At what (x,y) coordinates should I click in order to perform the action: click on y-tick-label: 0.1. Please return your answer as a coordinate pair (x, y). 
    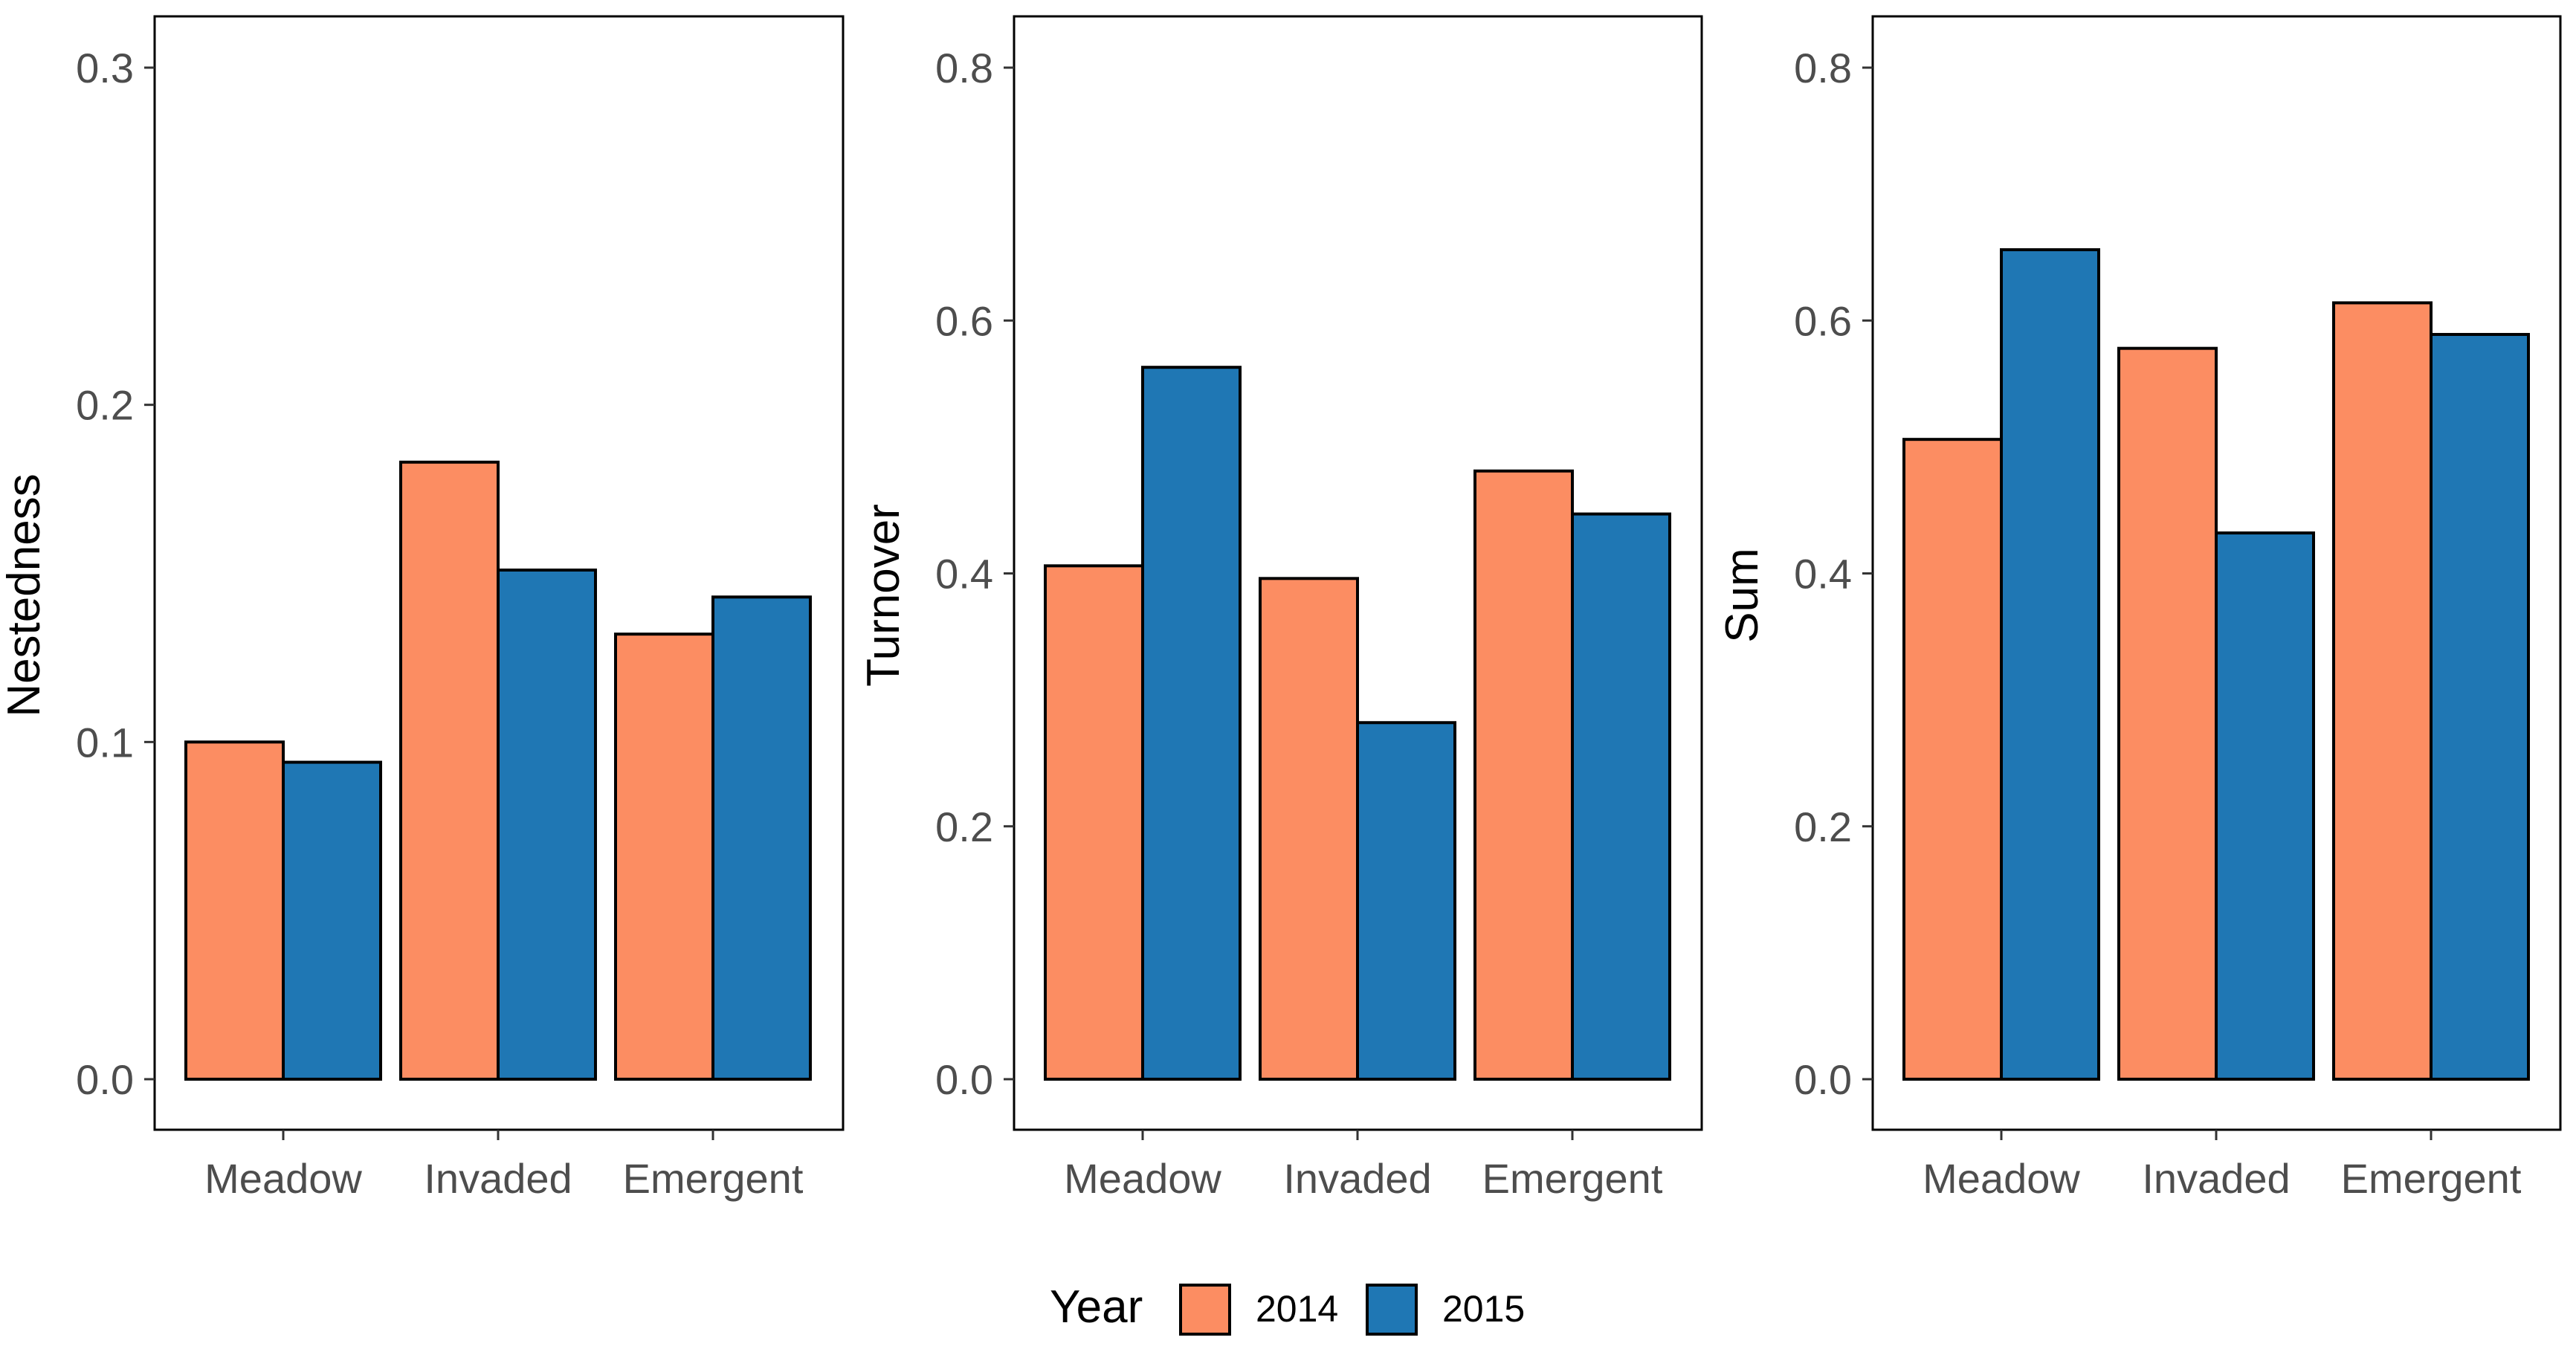
    Looking at the image, I should click on (105, 742).